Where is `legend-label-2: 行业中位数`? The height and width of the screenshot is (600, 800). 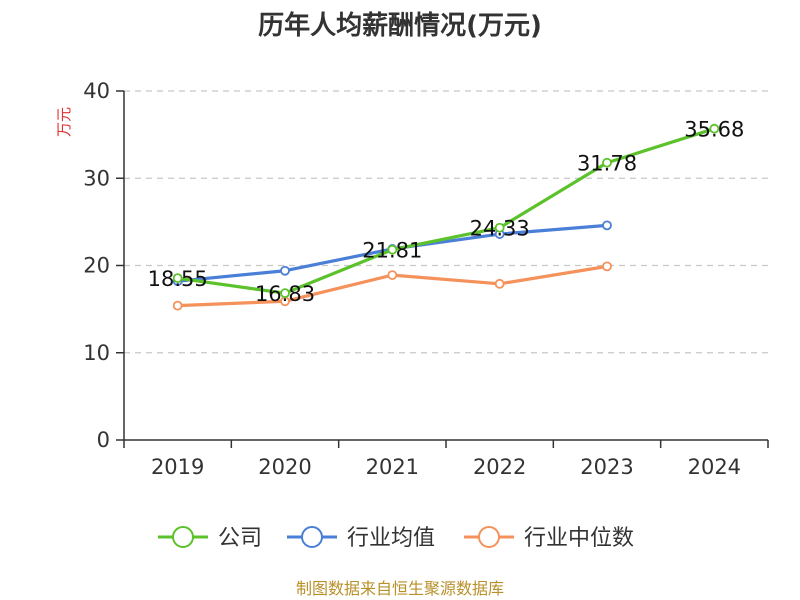 legend-label-2: 行业中位数 is located at coordinates (579, 538).